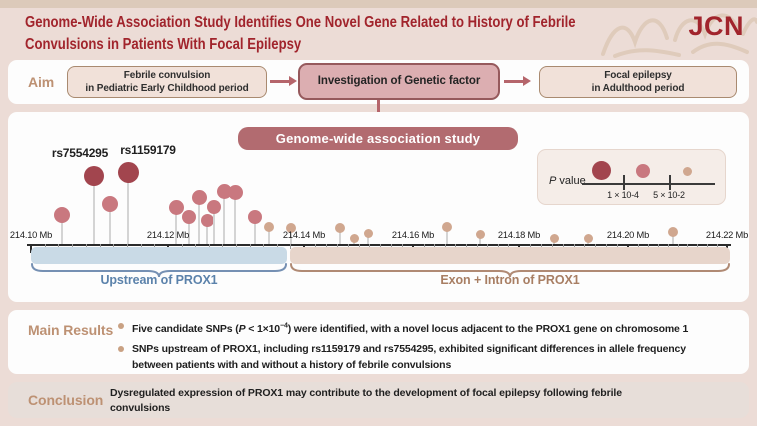 The width and height of the screenshot is (757, 426). I want to click on upstream-brace, so click(159, 270).